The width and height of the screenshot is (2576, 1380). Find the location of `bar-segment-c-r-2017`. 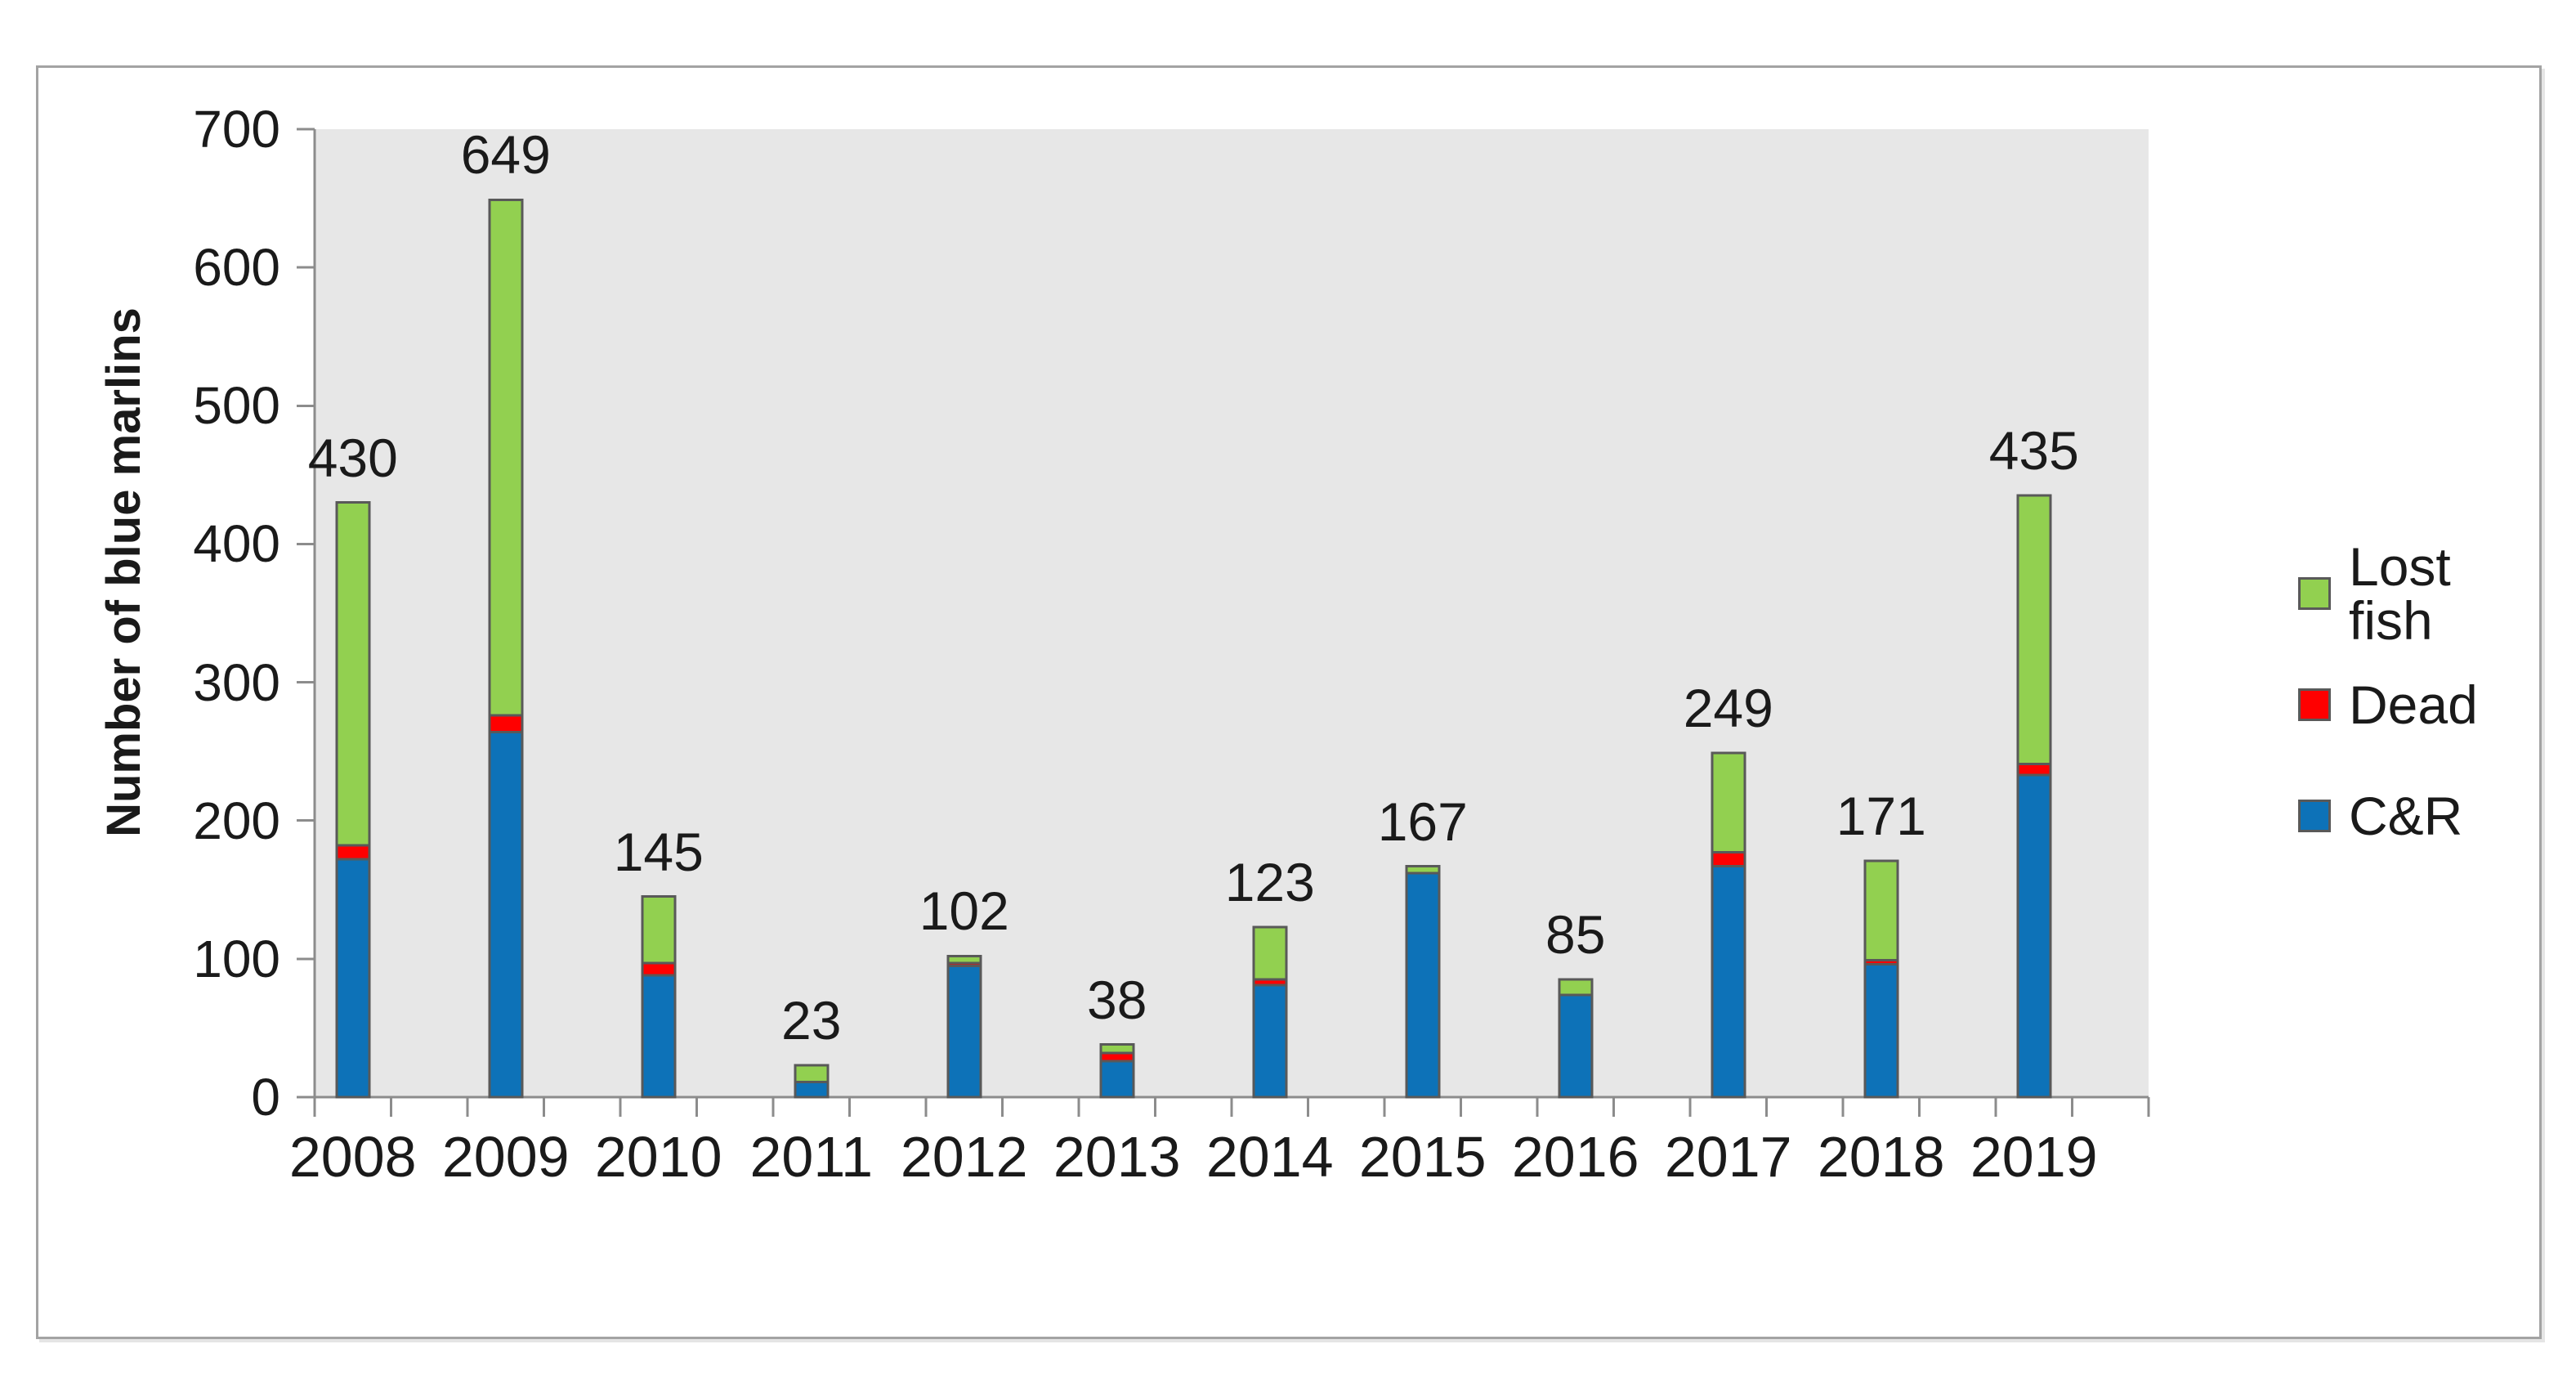

bar-segment-c-r-2017 is located at coordinates (1728, 982).